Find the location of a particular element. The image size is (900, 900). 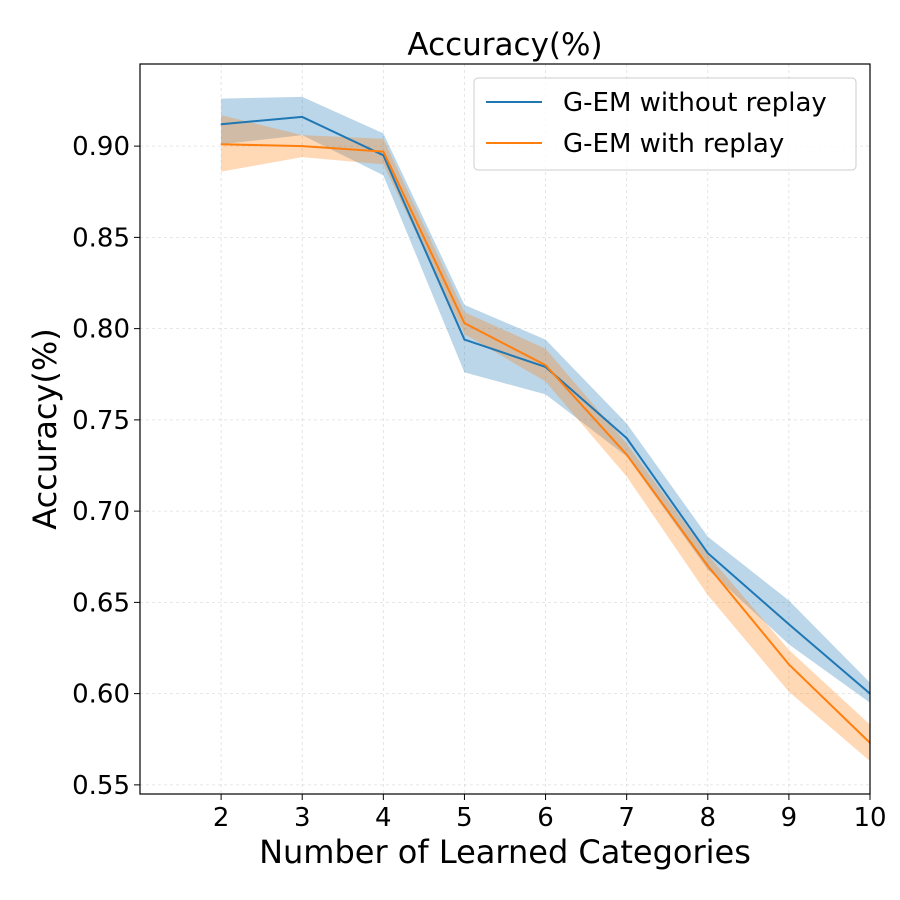

x-tick-label-7: 7 is located at coordinates (626, 818).